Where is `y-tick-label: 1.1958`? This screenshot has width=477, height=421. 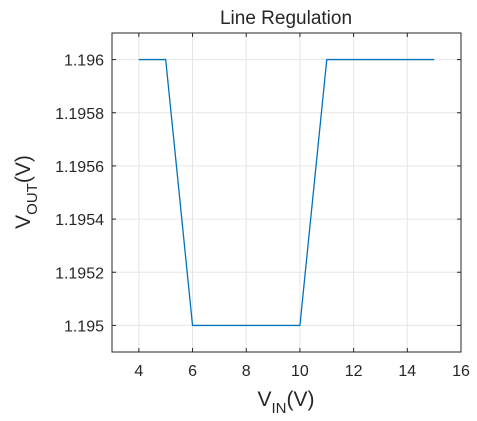 y-tick-label: 1.1958 is located at coordinates (79, 114).